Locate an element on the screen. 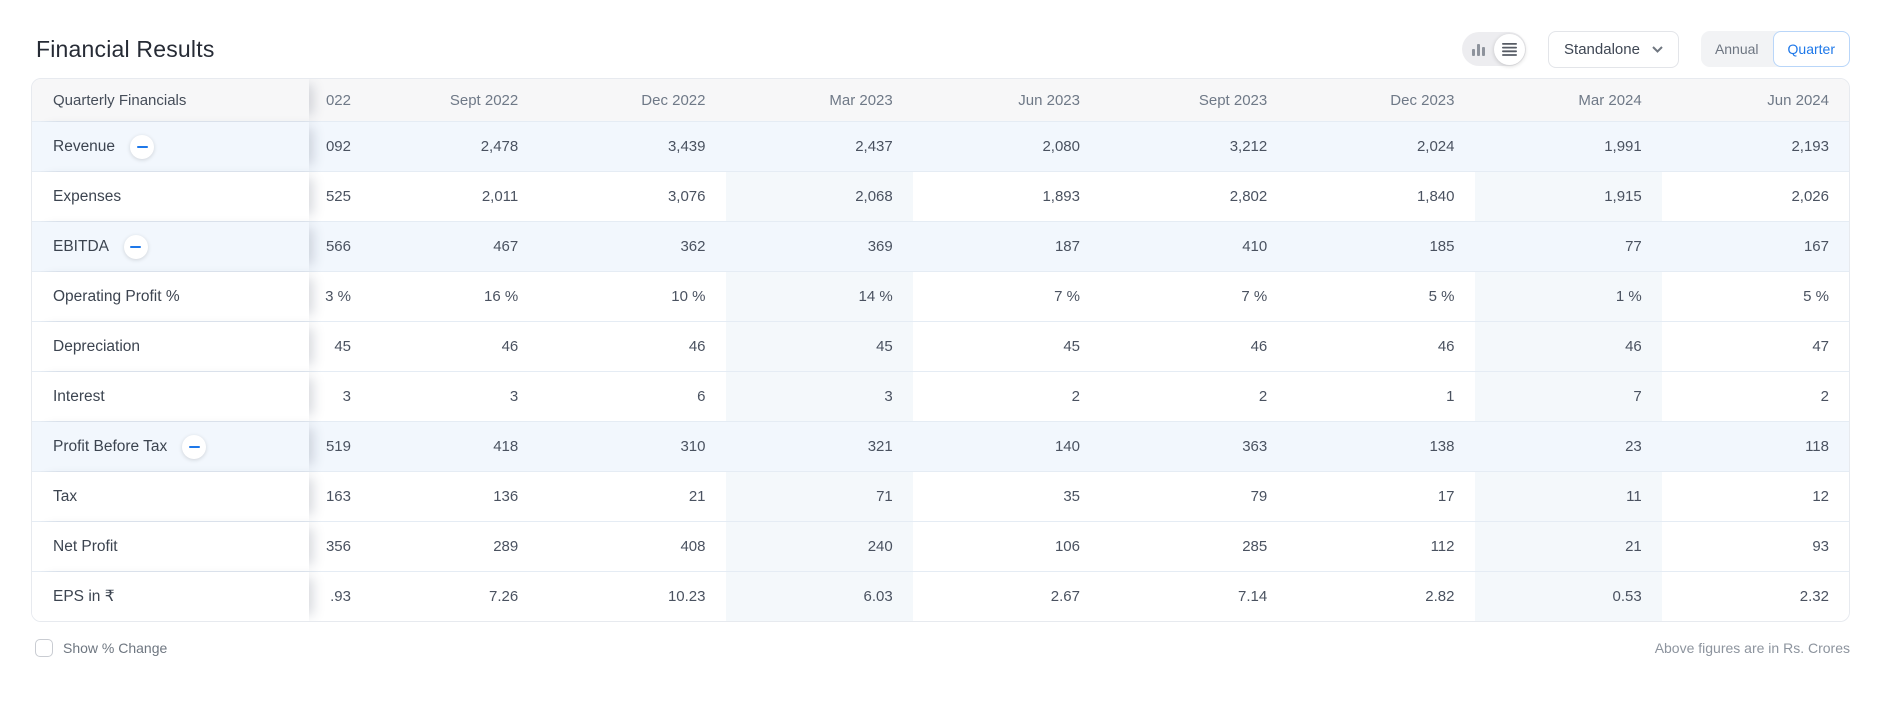 Image resolution: width=1881 pixels, height=702 pixels. cell: 7 is located at coordinates (1568, 396).